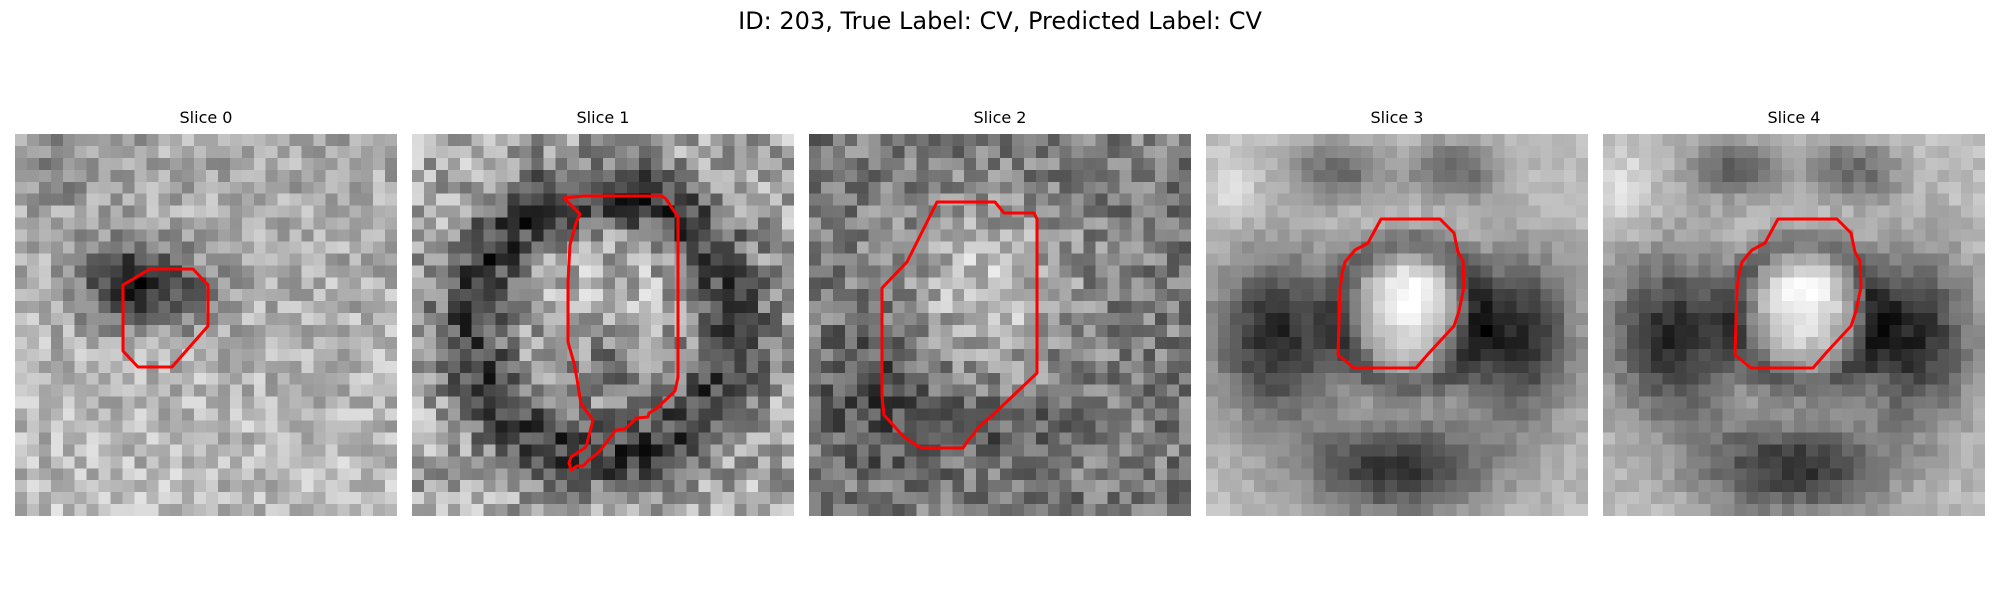 The width and height of the screenshot is (2000, 600). I want to click on slice-title-3: Slice 3, so click(1397, 117).